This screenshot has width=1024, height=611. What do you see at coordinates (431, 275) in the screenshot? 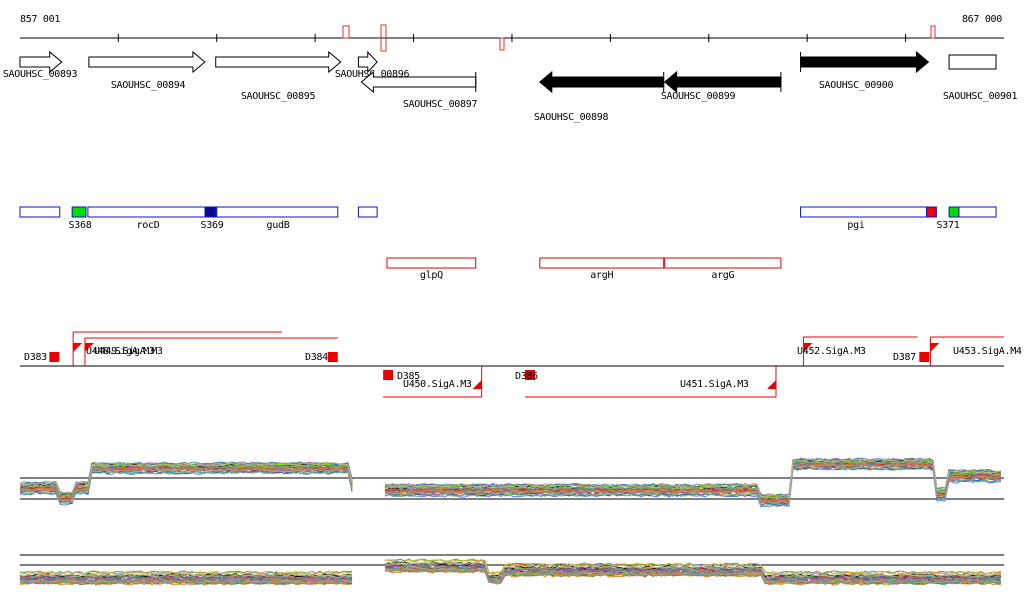
I see `red-feature-label: glpQ` at bounding box center [431, 275].